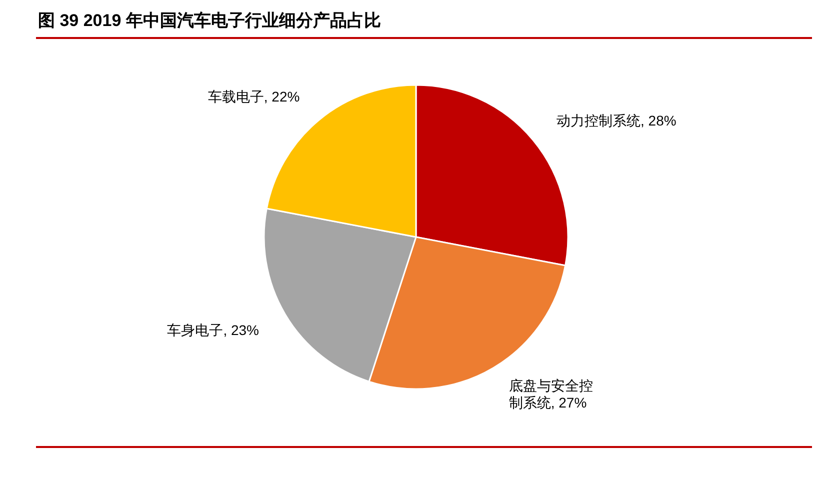 This screenshot has width=827, height=481. I want to click on slice-label: 底盘与安全控制系统, 27%, so click(550, 394).